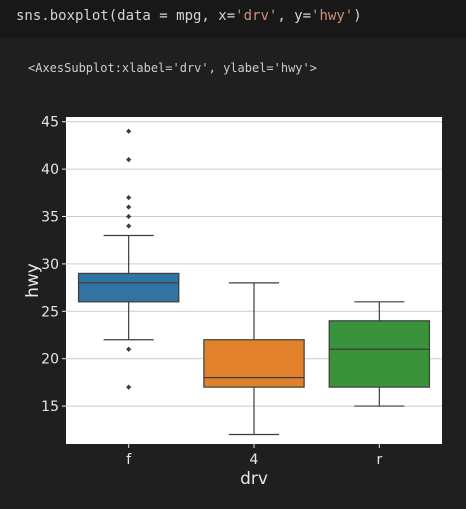  I want to click on y-axis-label: hwy, so click(33, 280).